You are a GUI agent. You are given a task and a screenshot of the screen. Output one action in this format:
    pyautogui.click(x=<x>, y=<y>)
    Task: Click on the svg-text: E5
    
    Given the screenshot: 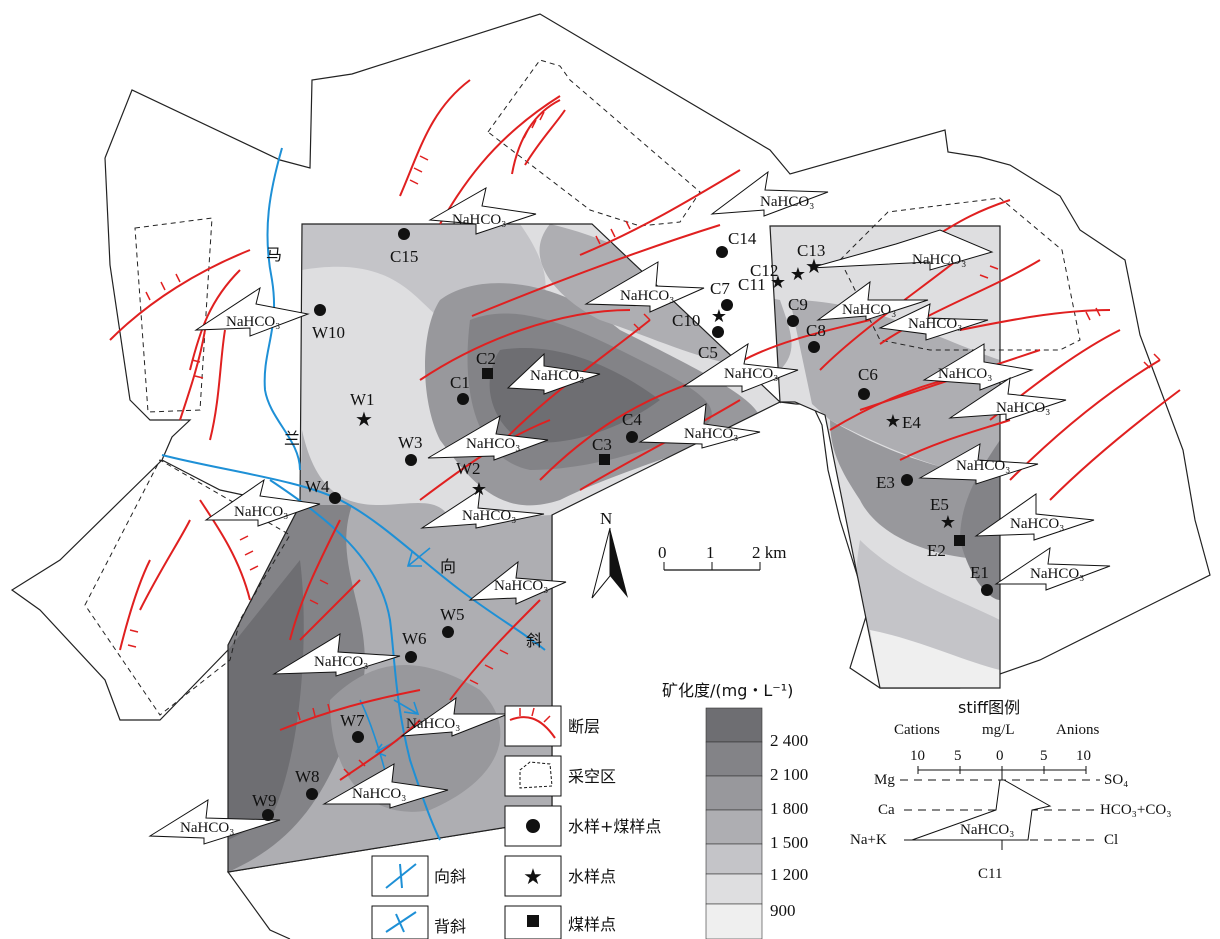 What is the action you would take?
    pyautogui.click(x=939, y=504)
    